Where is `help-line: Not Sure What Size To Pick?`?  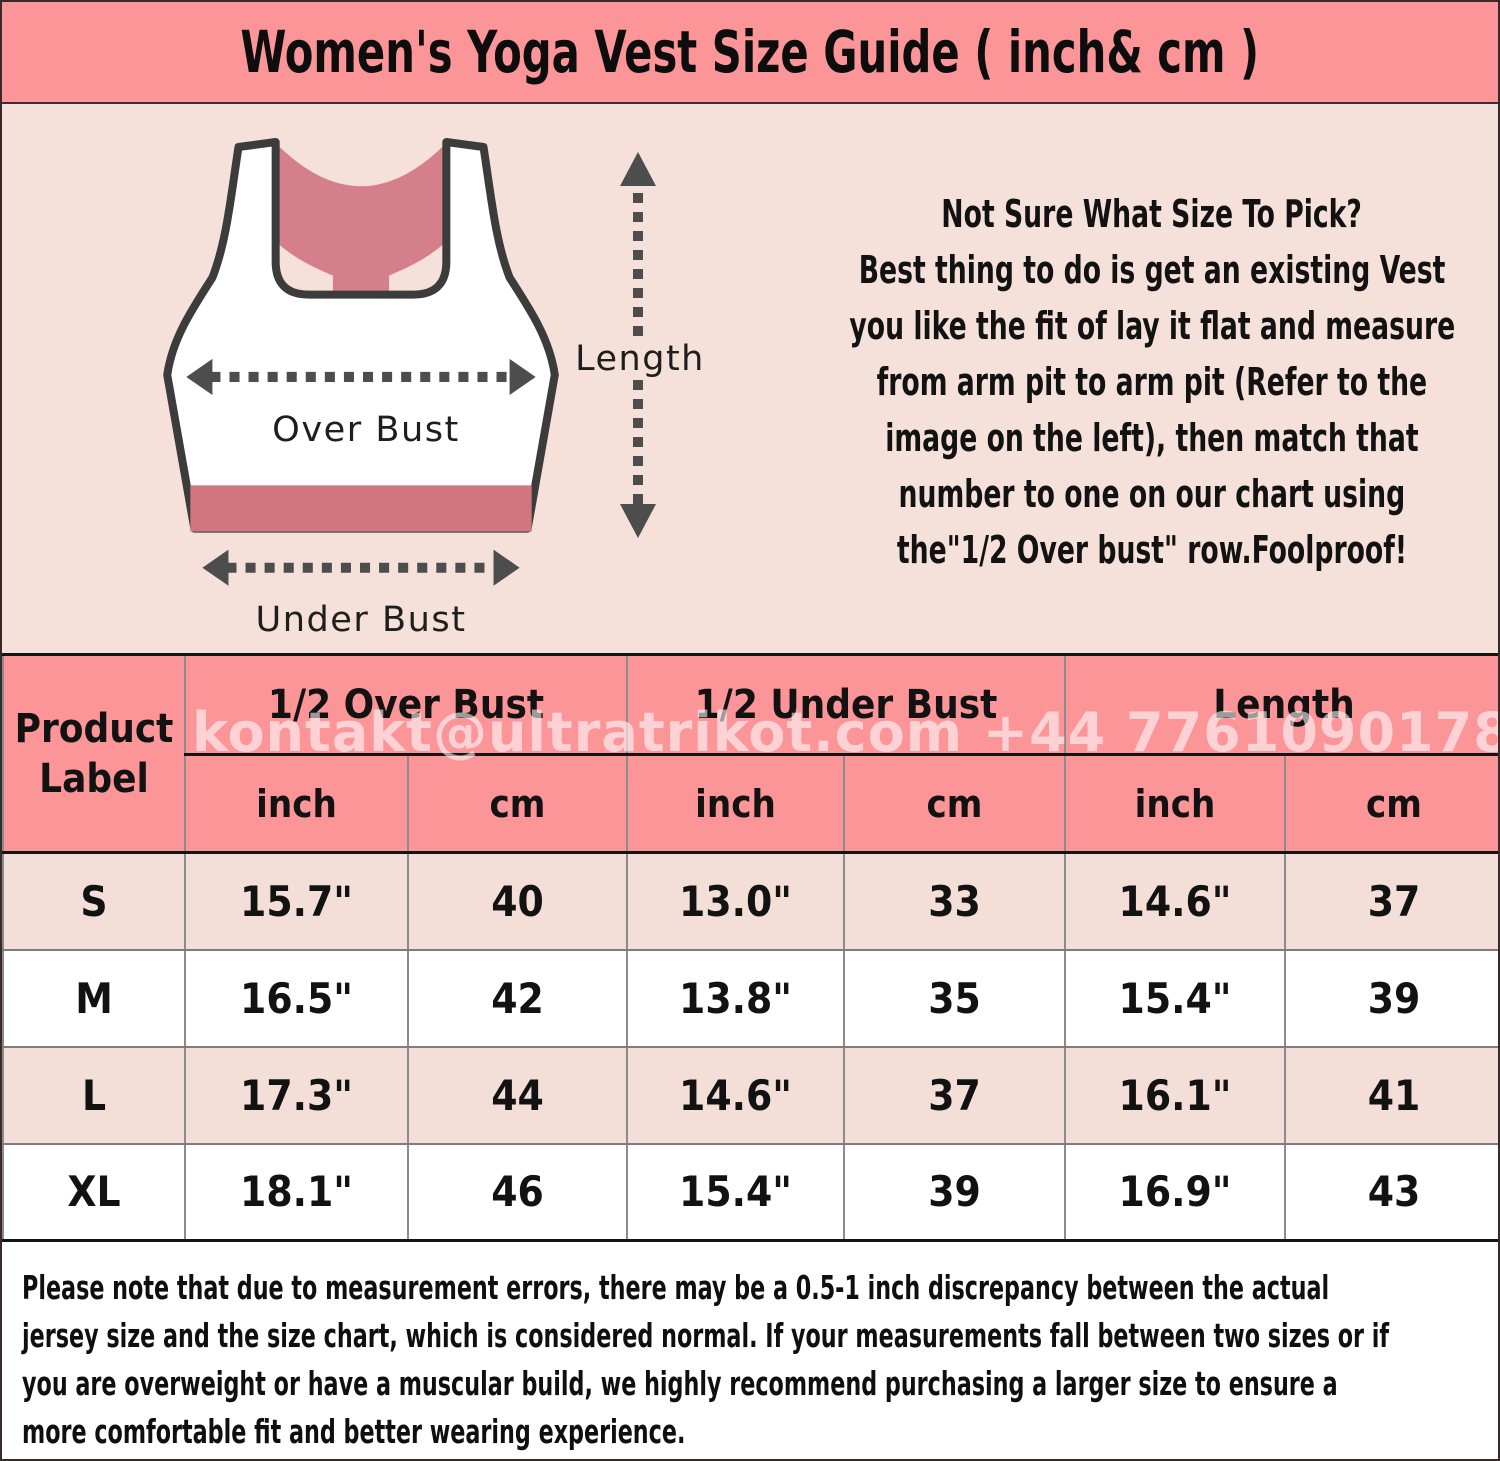 help-line: Not Sure What Size To Pick? is located at coordinates (1152, 213).